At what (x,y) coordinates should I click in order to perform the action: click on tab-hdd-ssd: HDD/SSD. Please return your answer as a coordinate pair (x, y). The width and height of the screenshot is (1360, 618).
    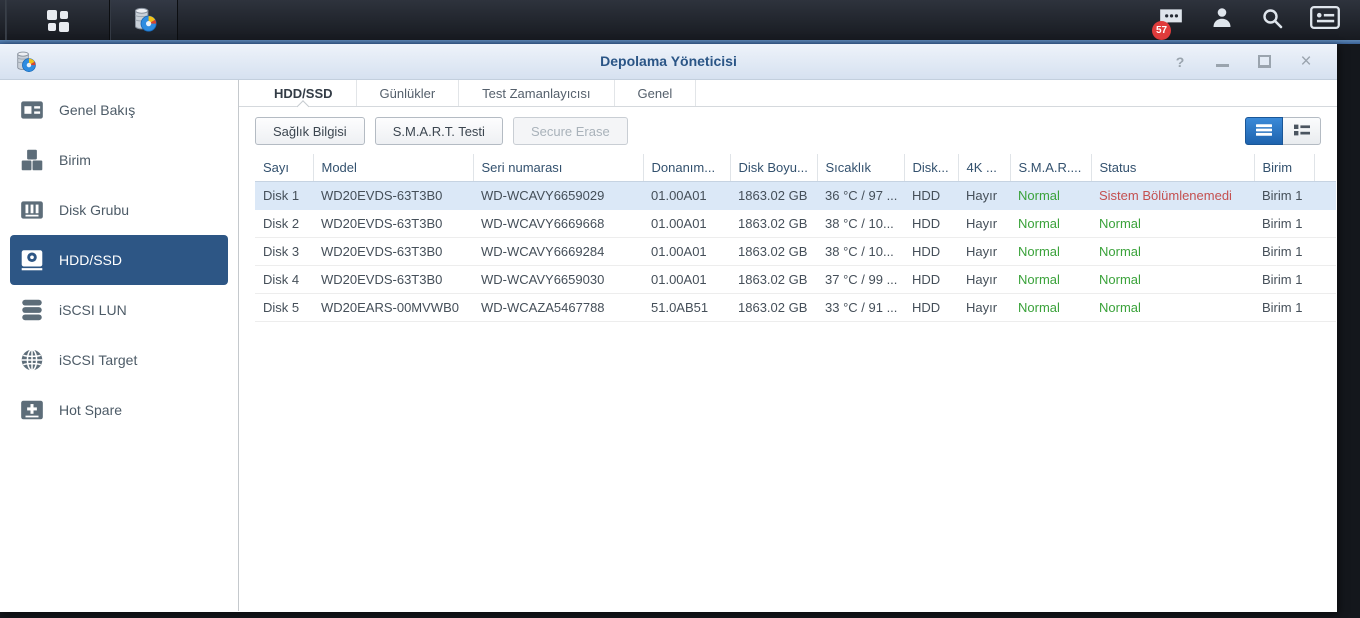
    Looking at the image, I should click on (304, 96).